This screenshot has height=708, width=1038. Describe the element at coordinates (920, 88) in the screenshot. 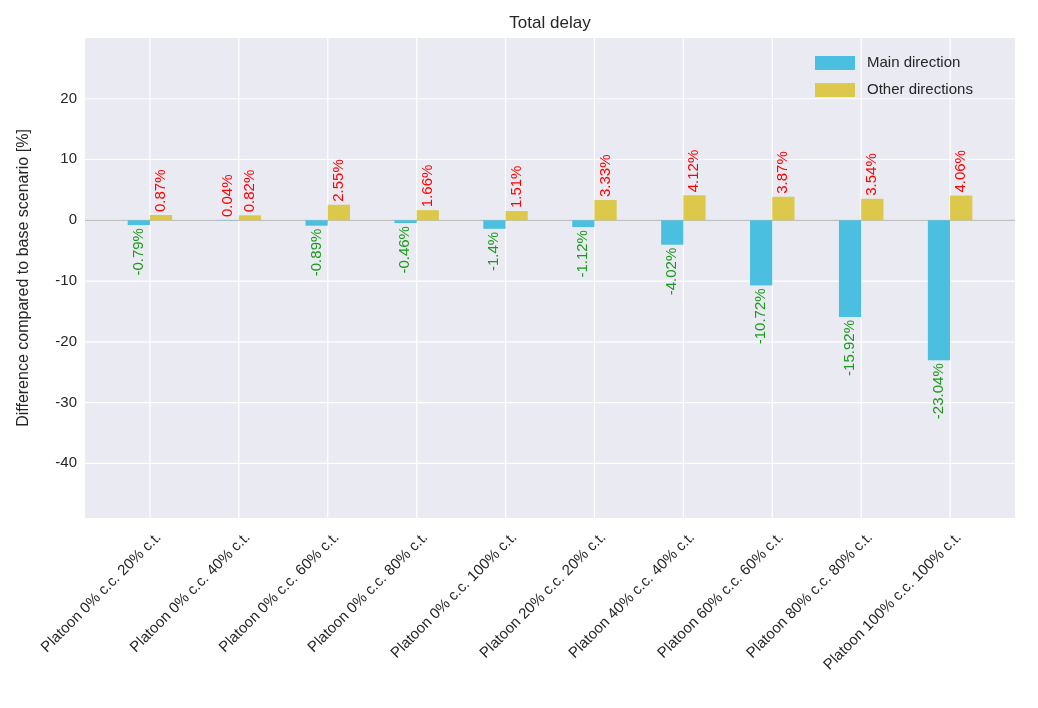

I see `legend-label: Other directions` at that location.